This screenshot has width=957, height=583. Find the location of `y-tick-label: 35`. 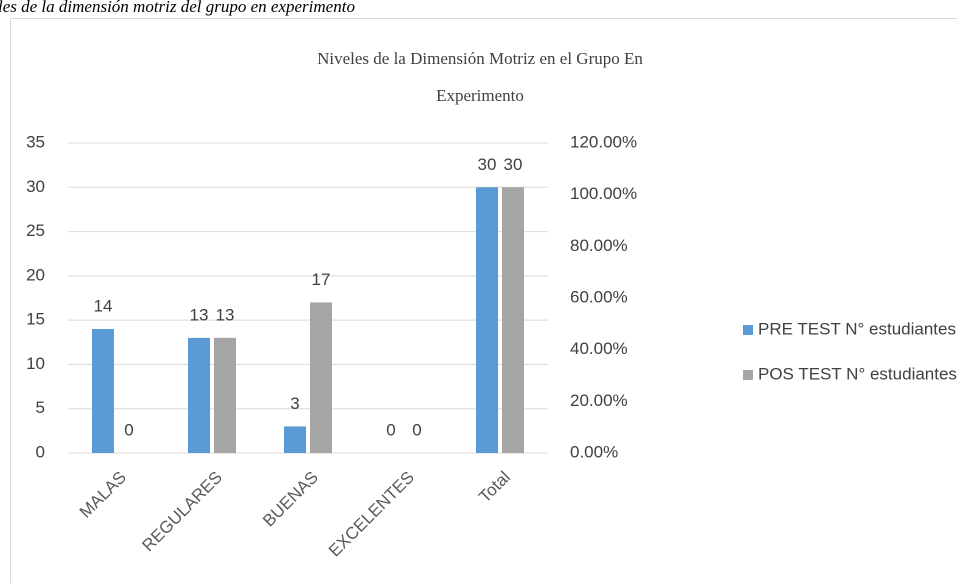

y-tick-label: 35 is located at coordinates (35, 141).